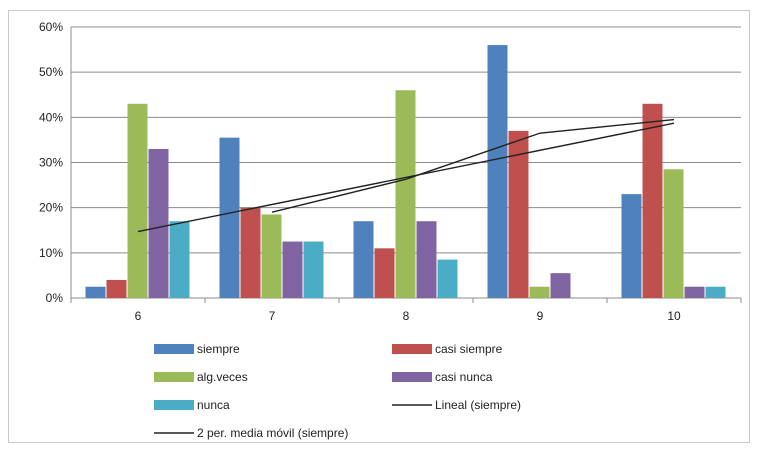 This screenshot has height=450, width=759. I want to click on legend-nunca-label: nunca, so click(213, 405).